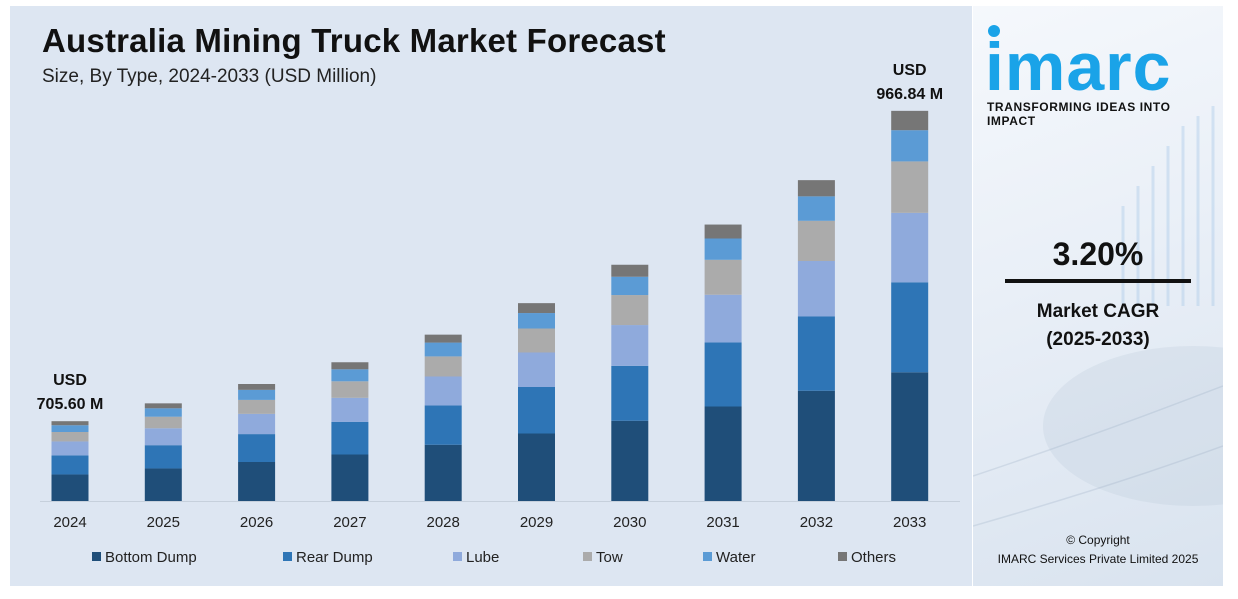  Describe the element at coordinates (96, 556) in the screenshot. I see `legend-swatch-bottom-dump` at that location.